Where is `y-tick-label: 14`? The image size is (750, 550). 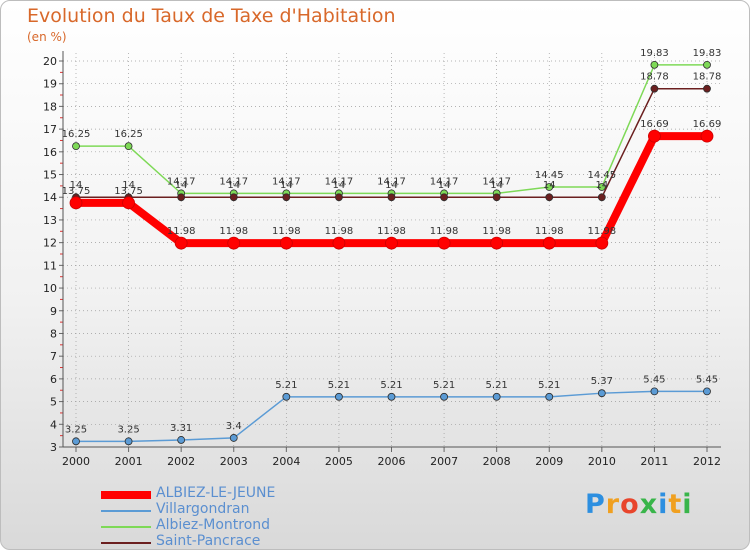 y-tick-label: 14 is located at coordinates (50, 197).